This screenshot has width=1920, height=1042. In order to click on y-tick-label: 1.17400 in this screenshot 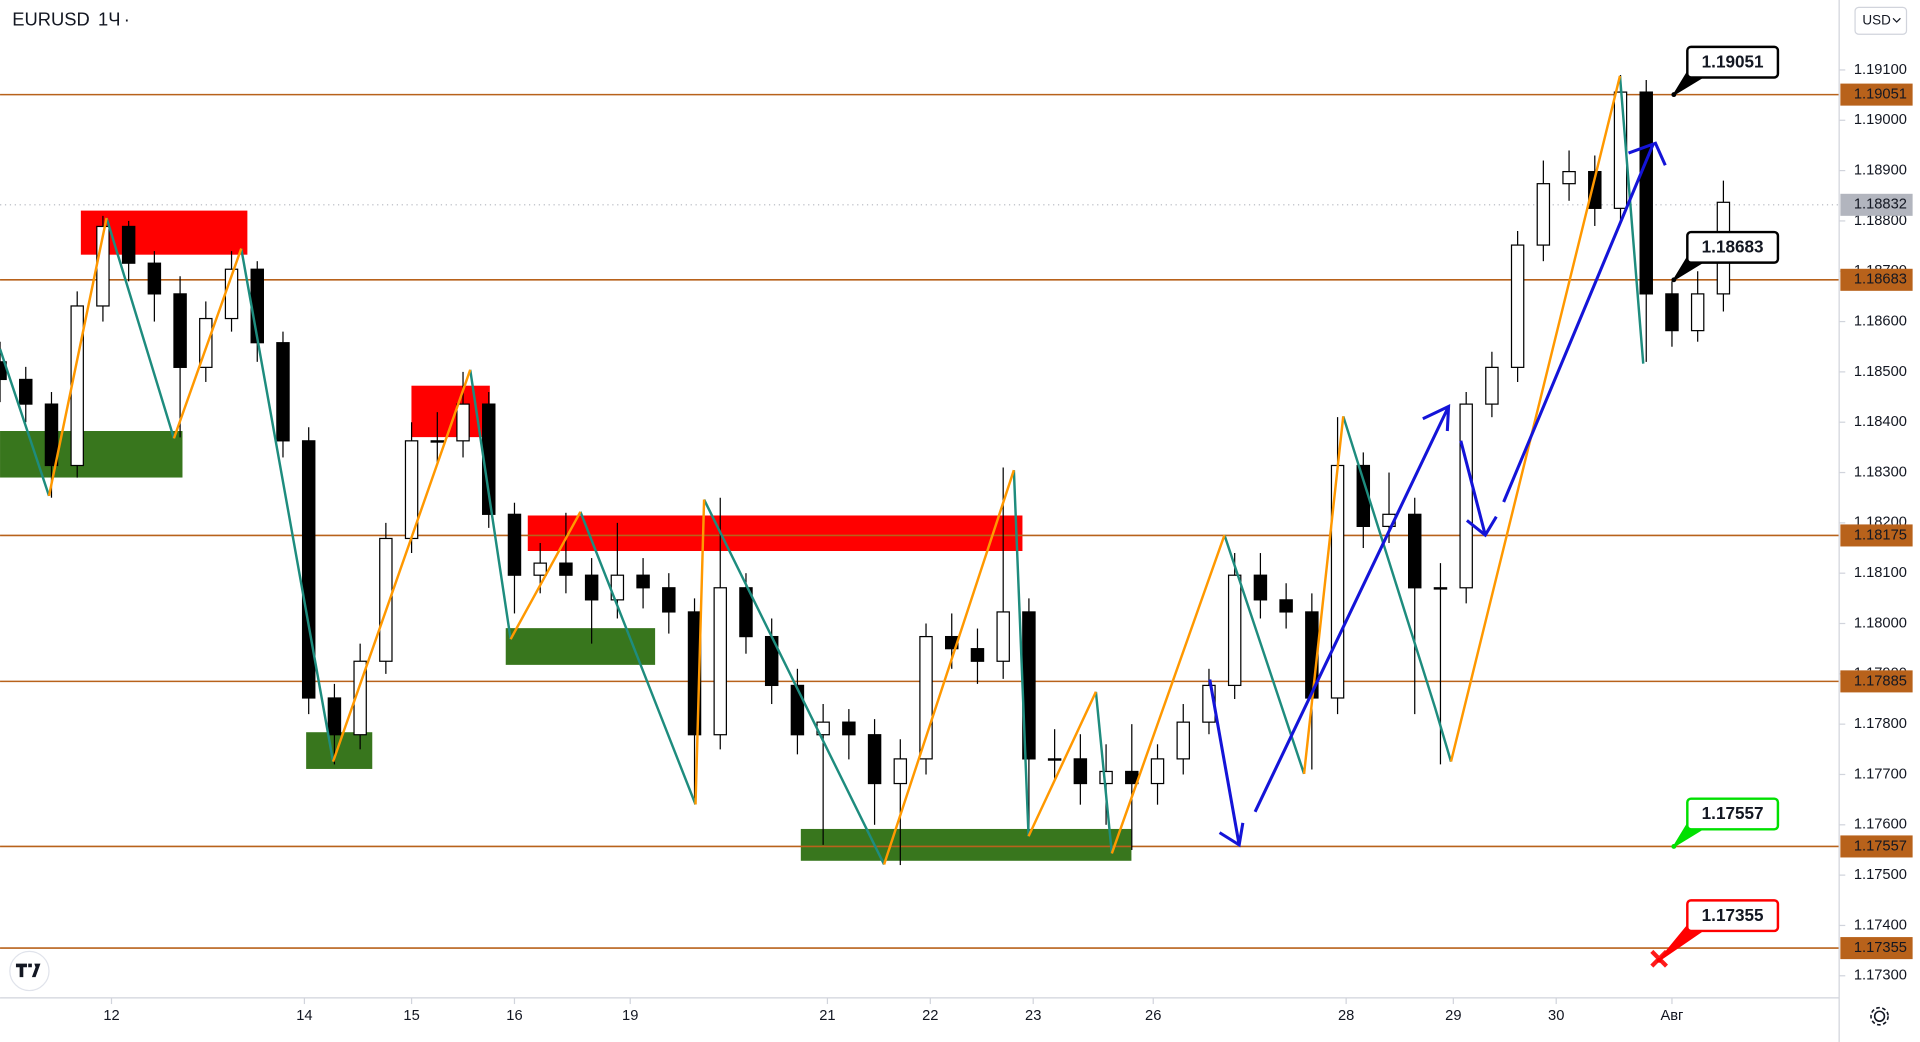, I will do `click(1880, 925)`.